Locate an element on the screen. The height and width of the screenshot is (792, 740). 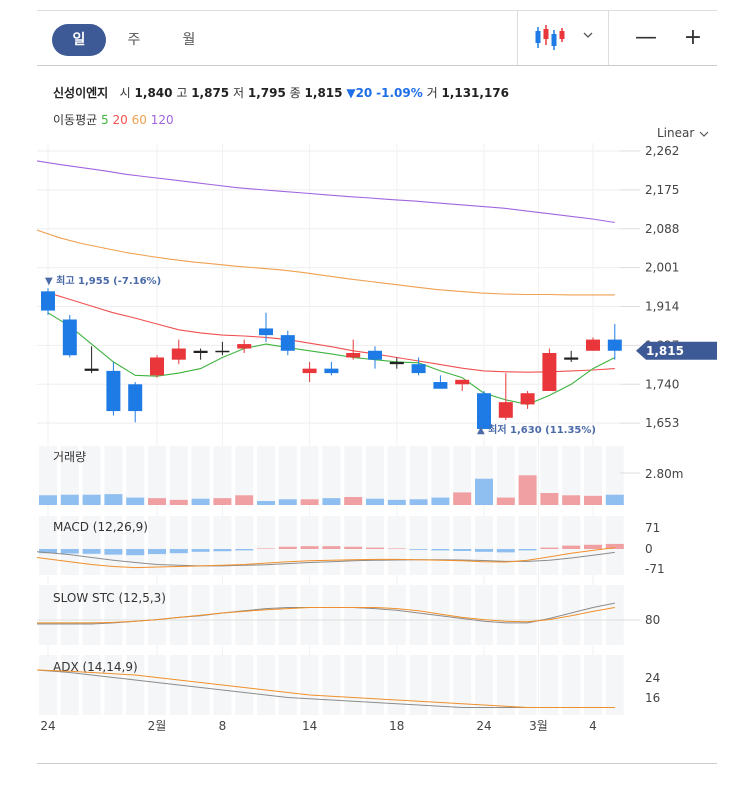
close-label: 종 is located at coordinates (295, 93).